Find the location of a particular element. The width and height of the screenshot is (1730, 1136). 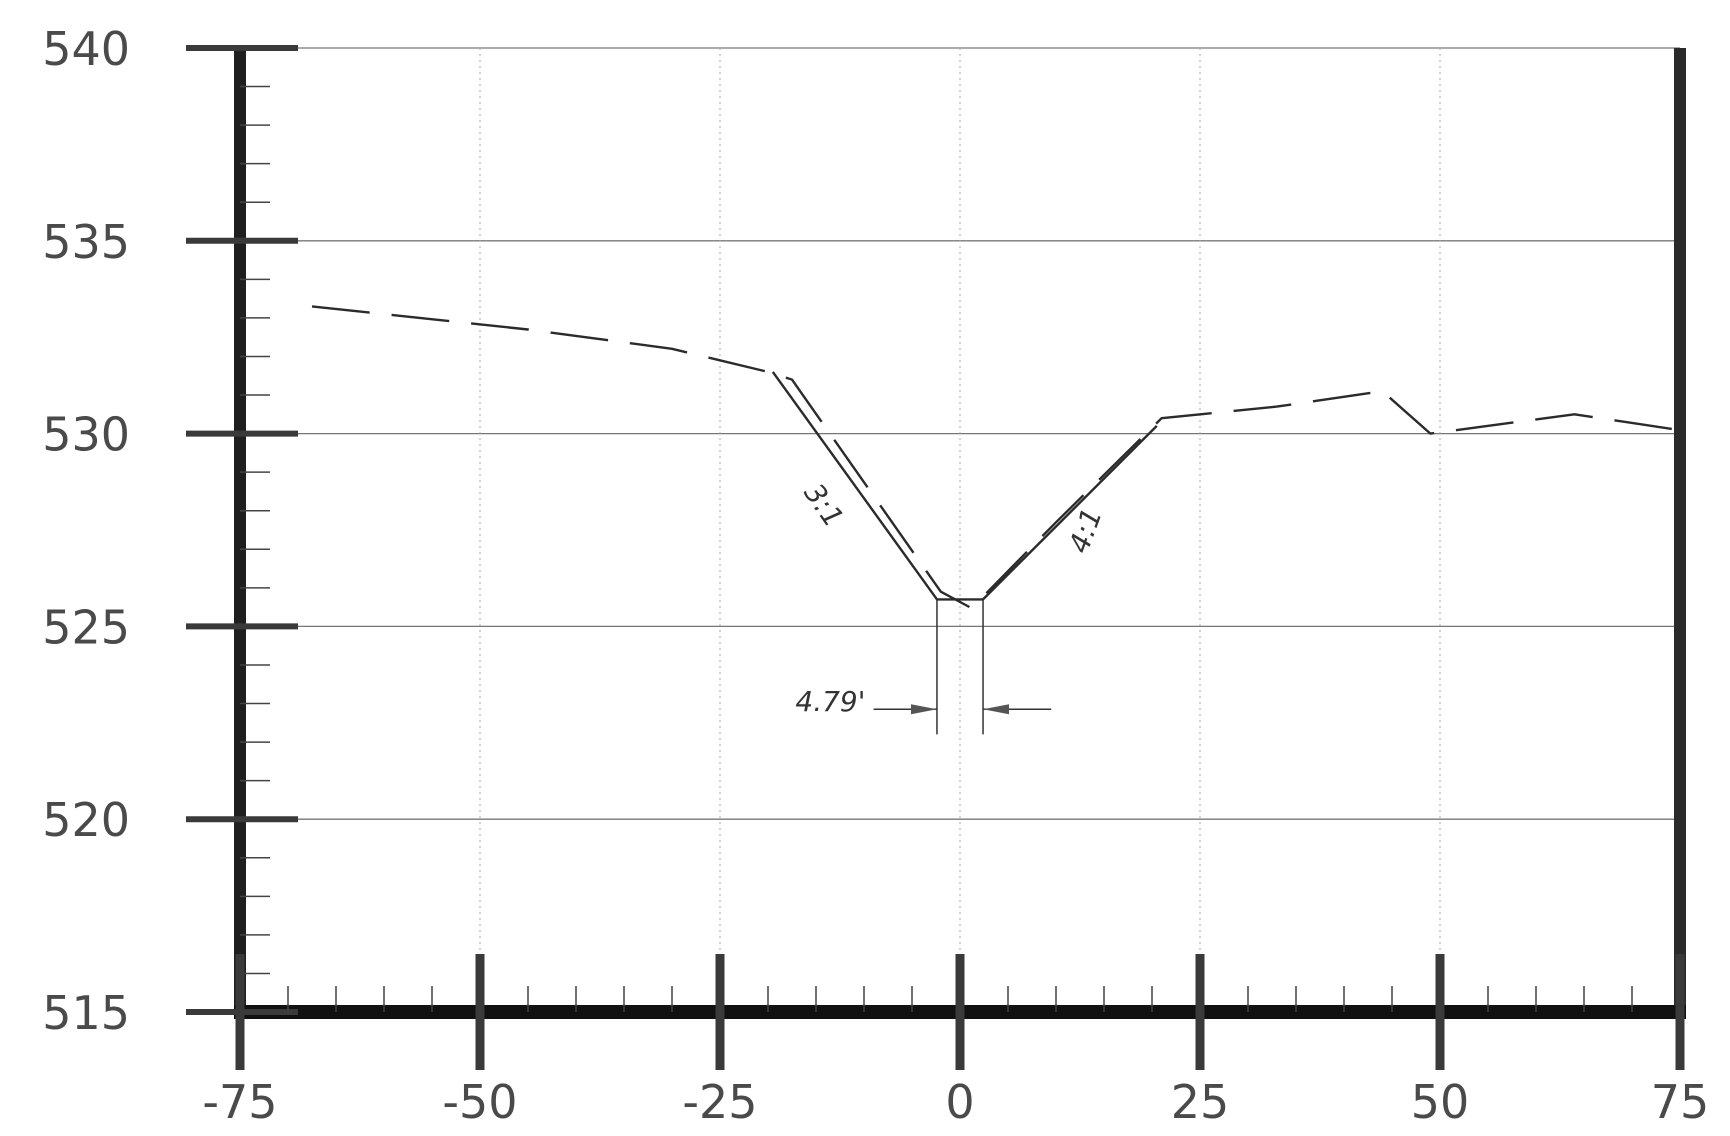

y-tick-label: 530 is located at coordinates (86, 435).